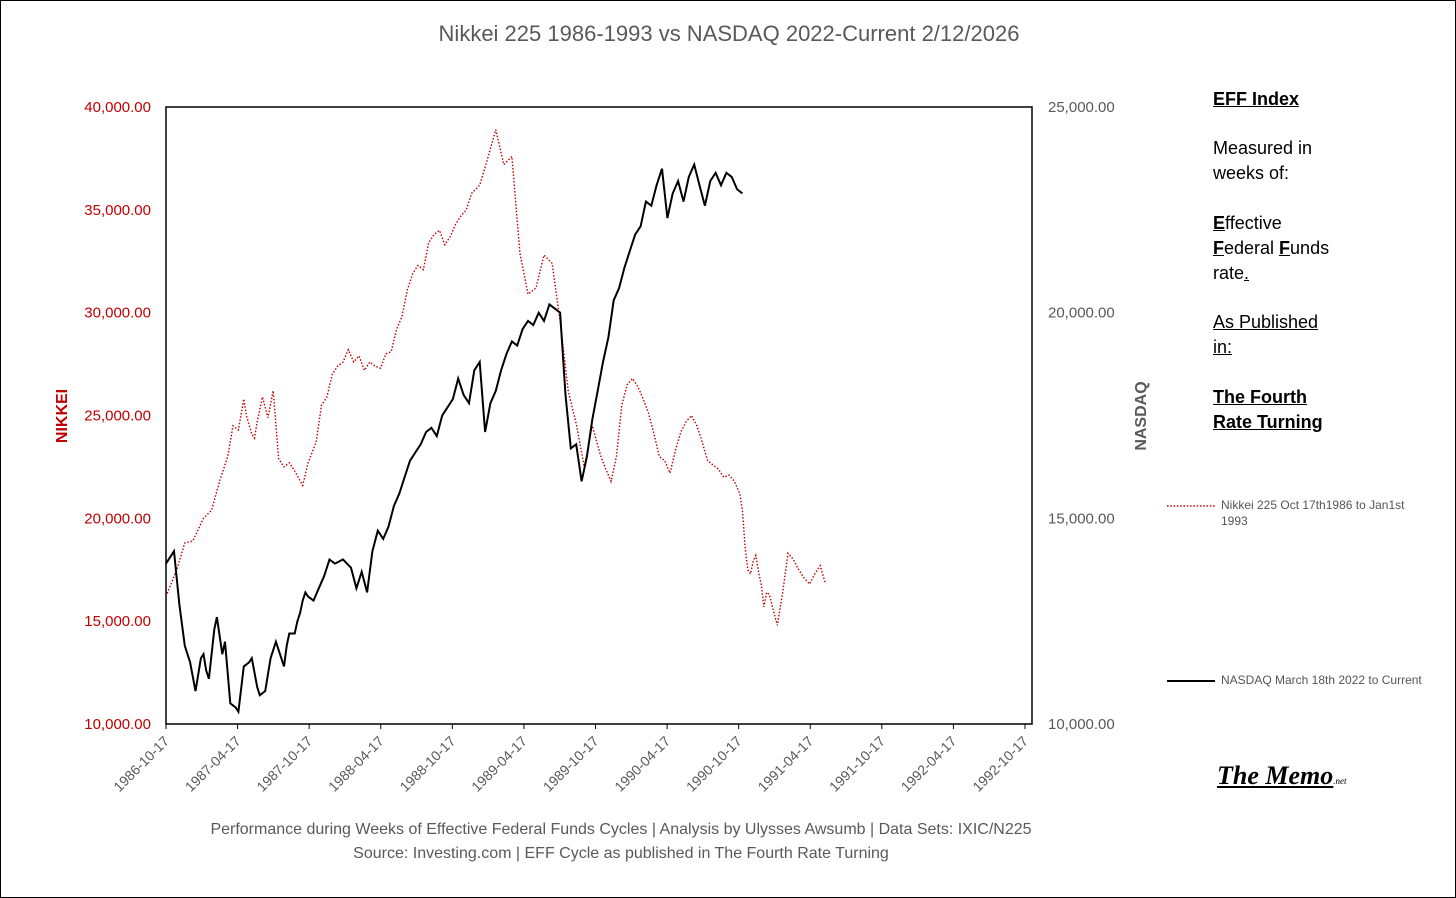  What do you see at coordinates (714, 764) in the screenshot?
I see `x-tick-label: 1990-10-17` at bounding box center [714, 764].